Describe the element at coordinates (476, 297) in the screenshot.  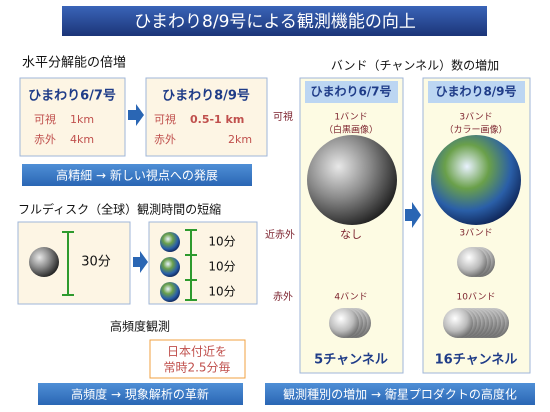
I see `band-count: 10バンド` at that location.